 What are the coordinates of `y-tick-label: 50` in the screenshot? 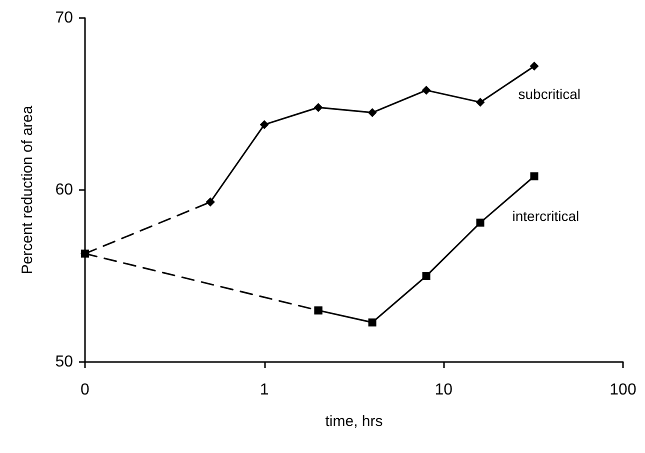 It's located at (64, 362).